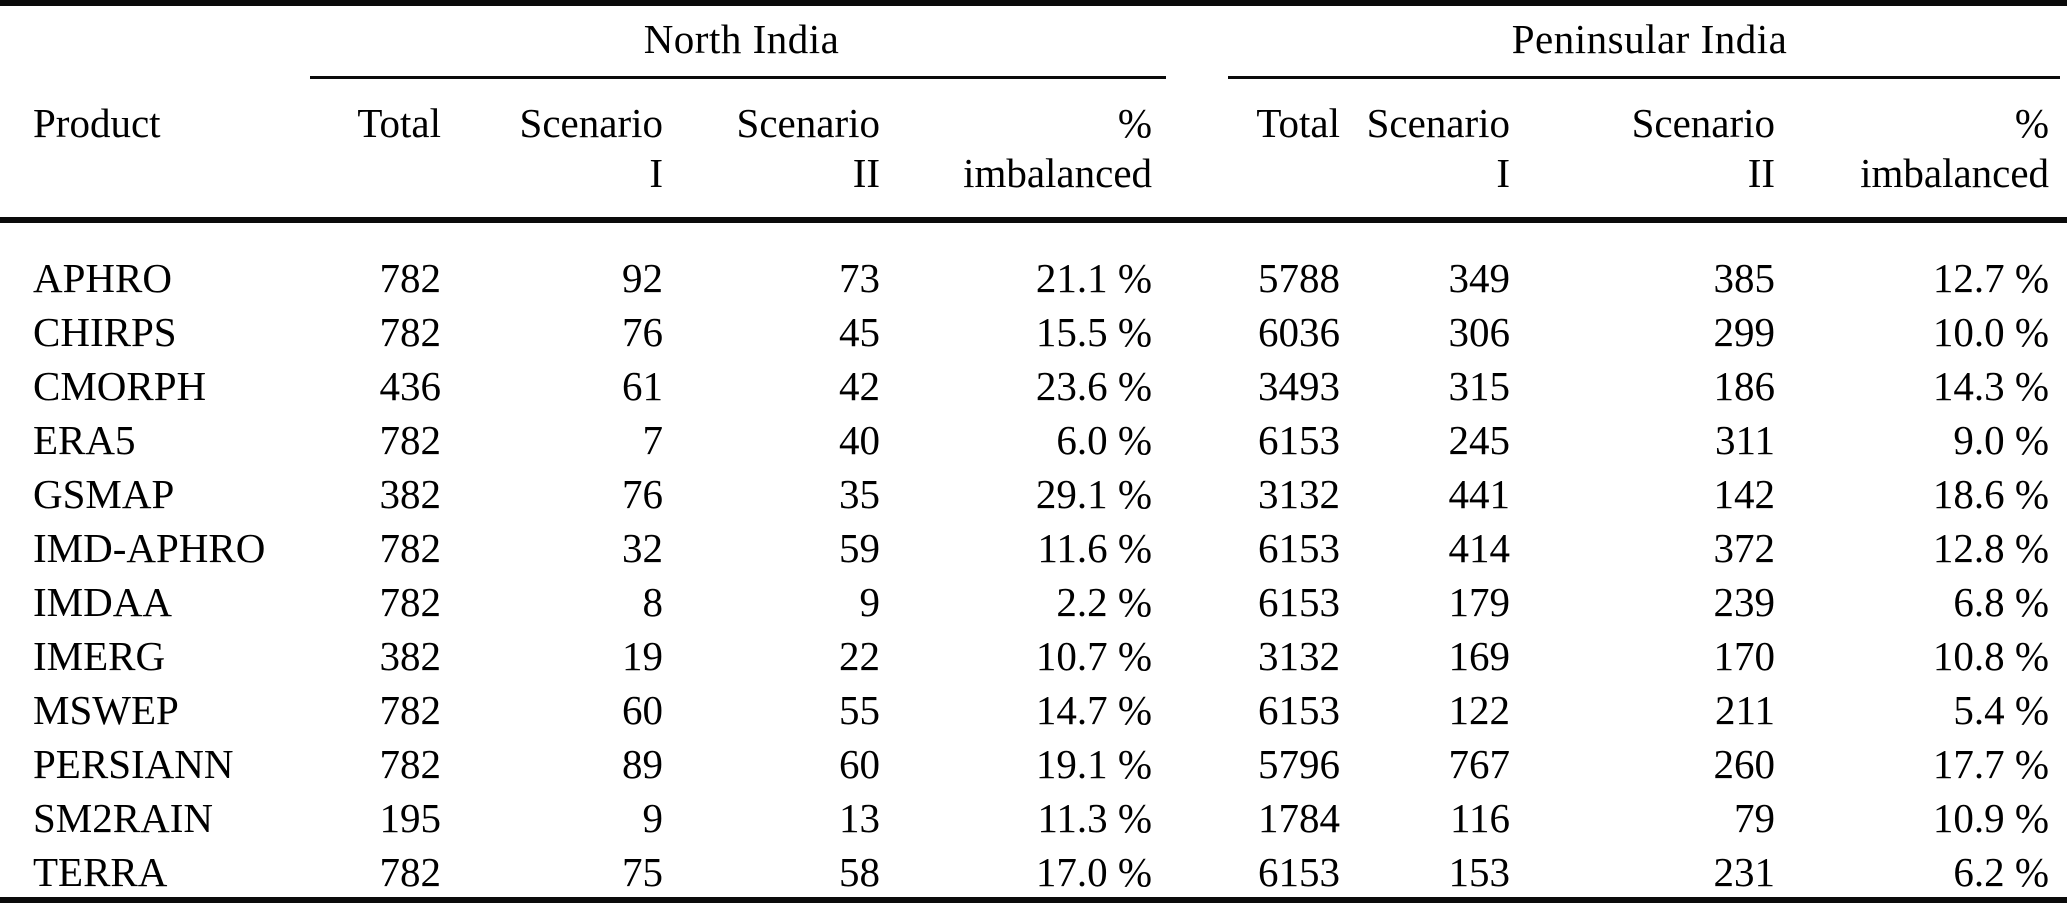 The width and height of the screenshot is (2067, 910). Describe the element at coordinates (1033, 39) in the screenshot. I see `group-header-row: North India Peninsular India` at that location.